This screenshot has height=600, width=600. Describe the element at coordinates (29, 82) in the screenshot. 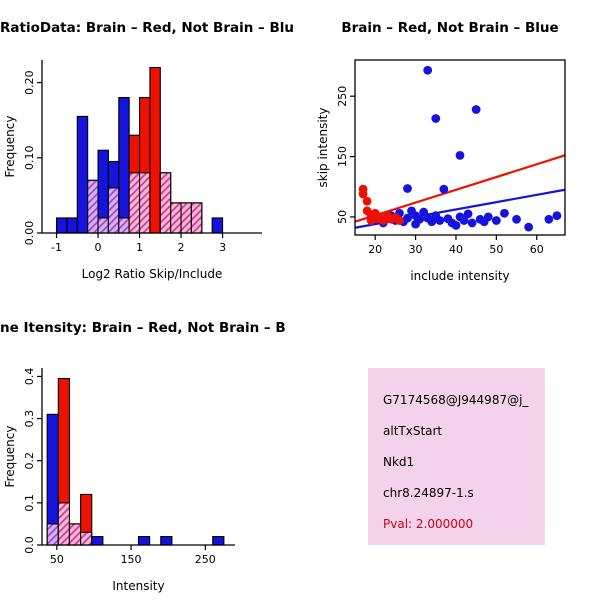

I see `y-tick-label: 0.20` at that location.